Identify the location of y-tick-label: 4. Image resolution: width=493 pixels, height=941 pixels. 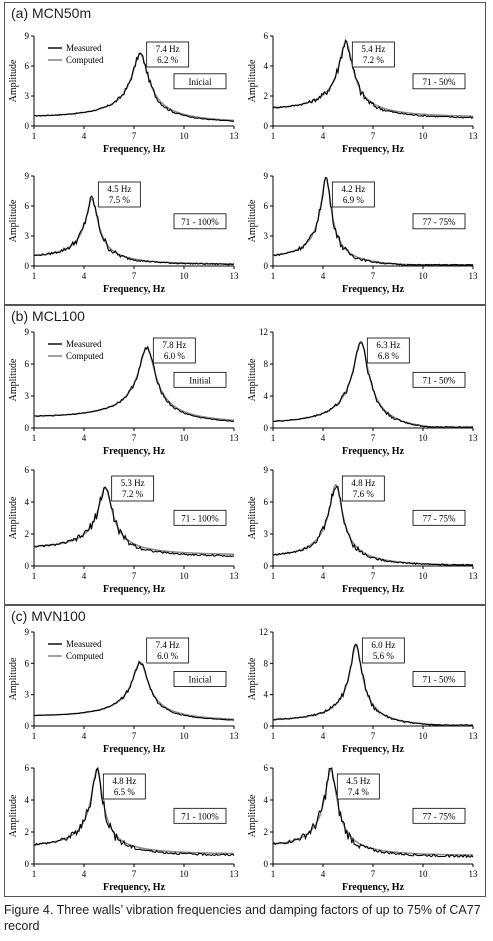
(27, 800).